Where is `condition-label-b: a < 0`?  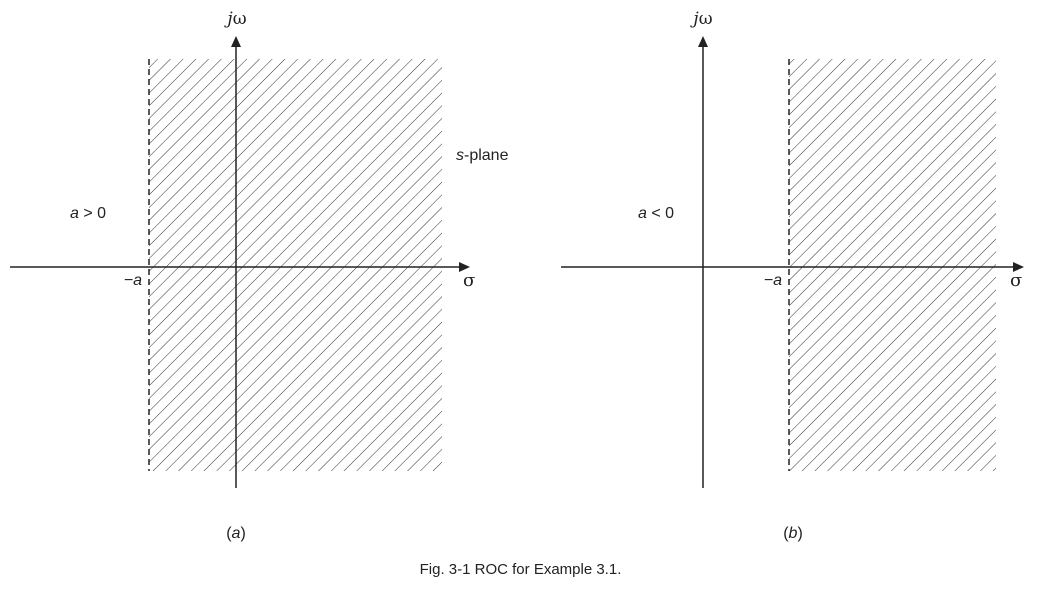
condition-label-b: a < 0 is located at coordinates (656, 213).